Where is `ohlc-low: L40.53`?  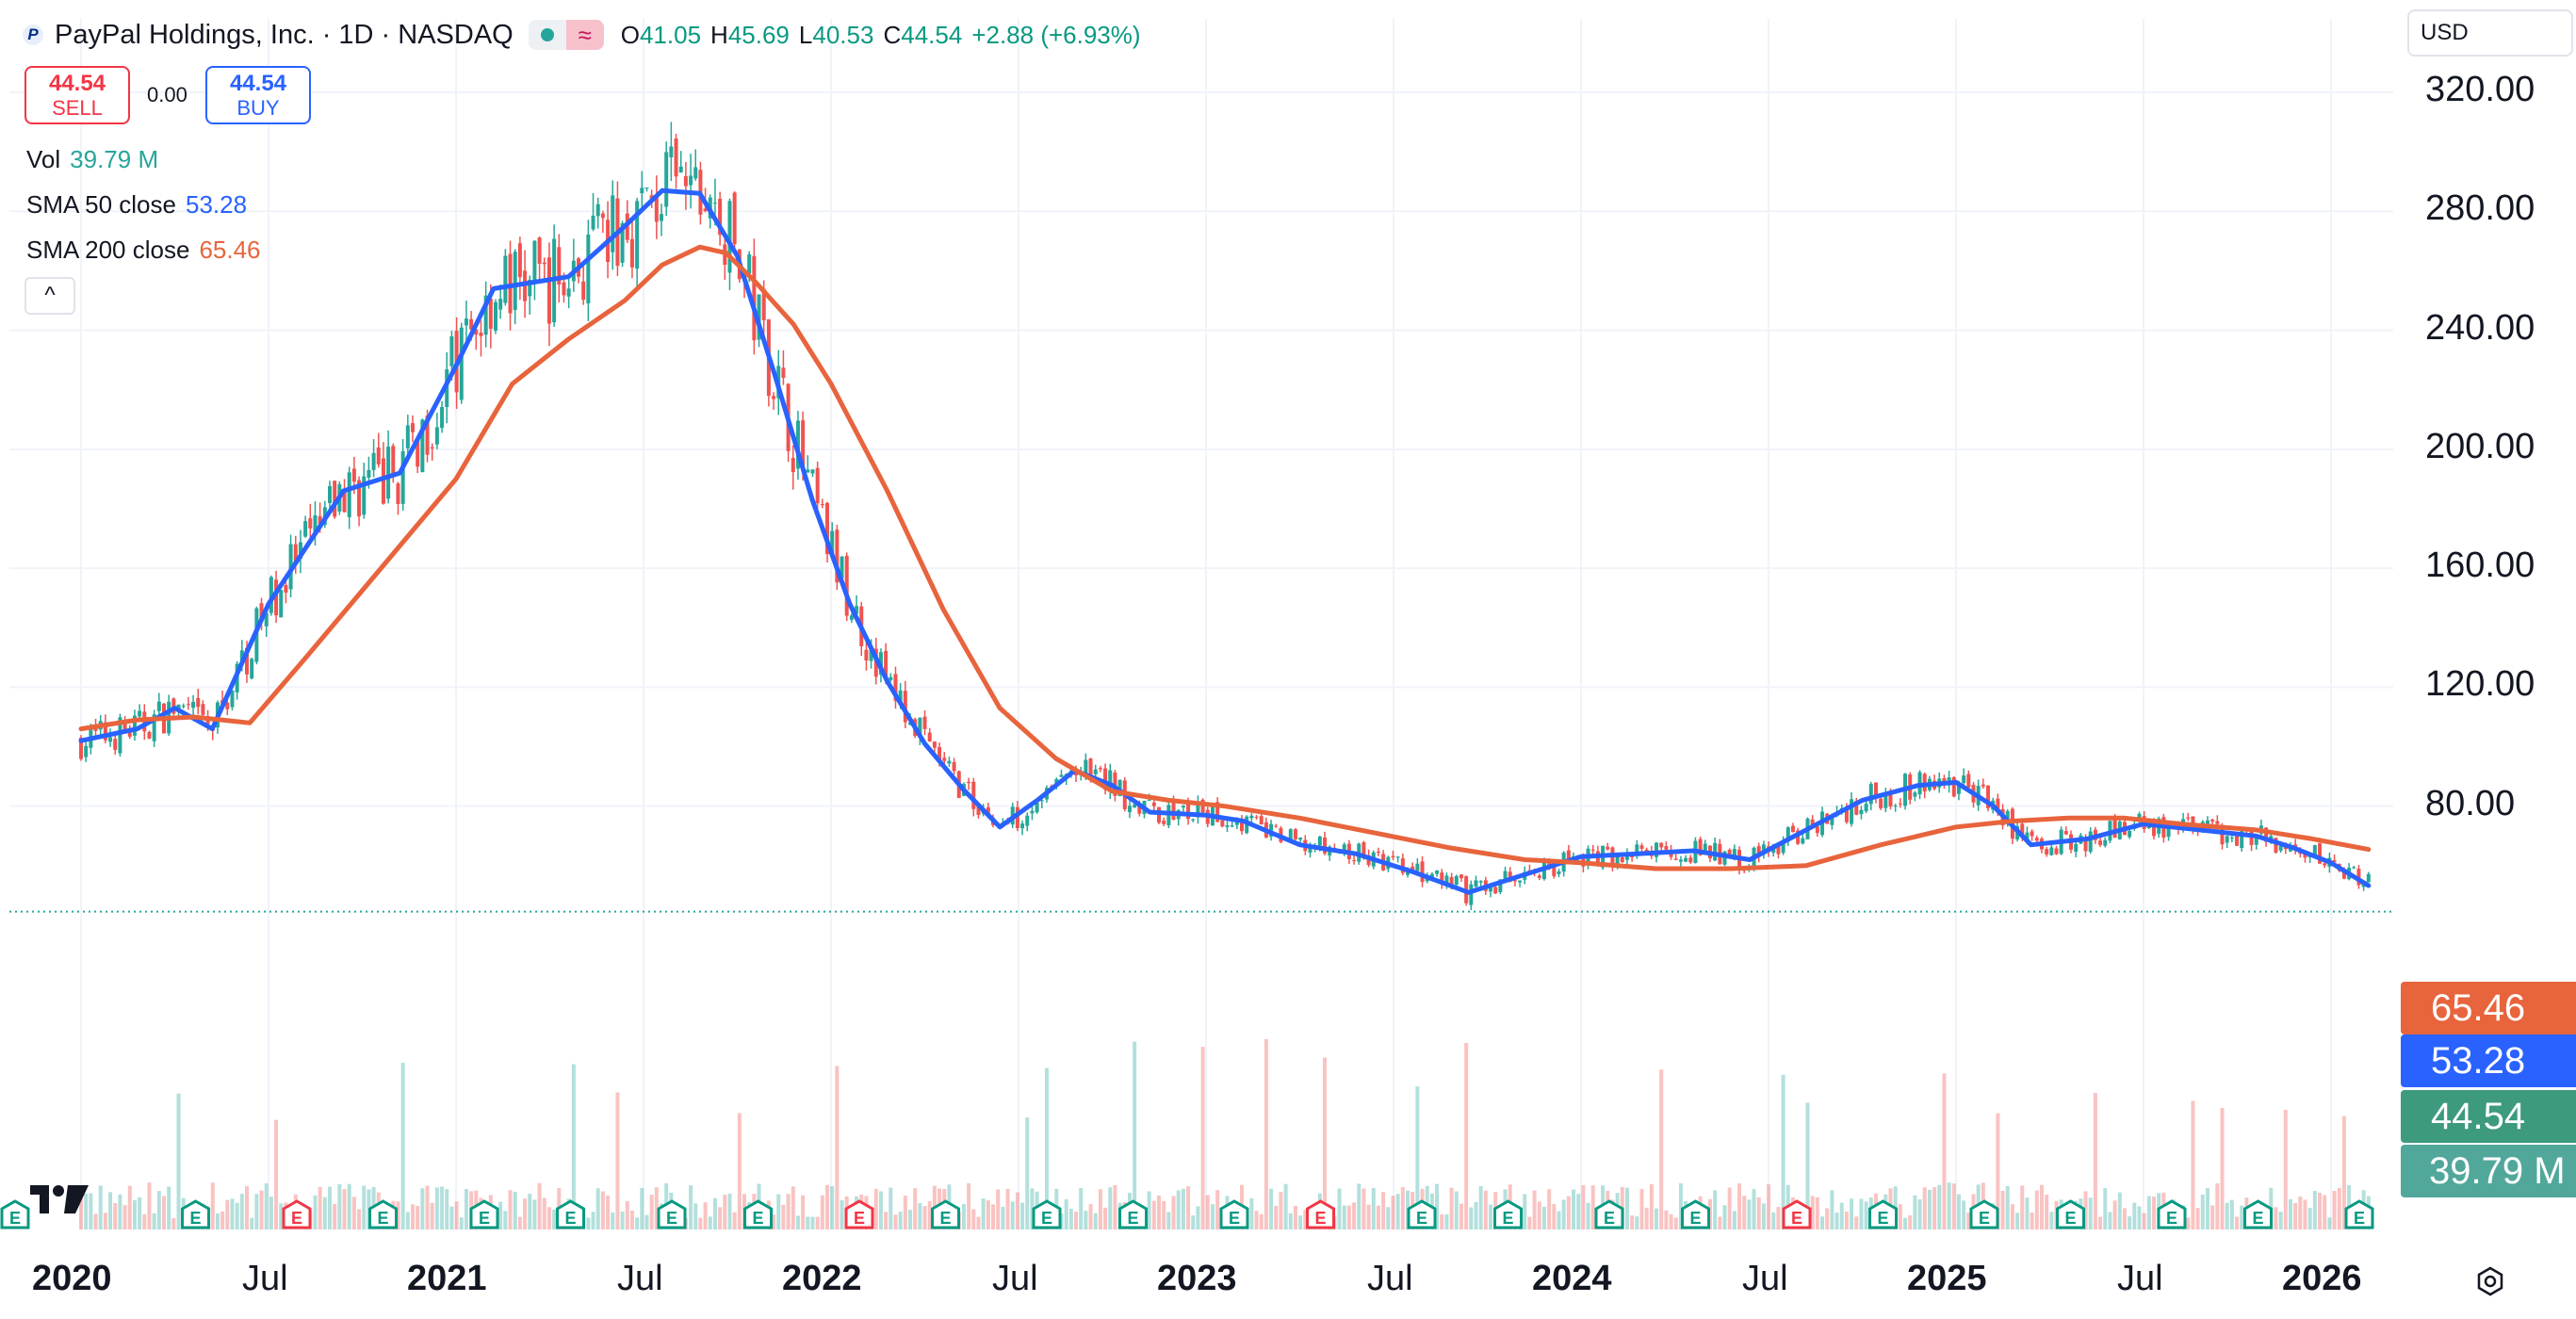 ohlc-low: L40.53 is located at coordinates (836, 35).